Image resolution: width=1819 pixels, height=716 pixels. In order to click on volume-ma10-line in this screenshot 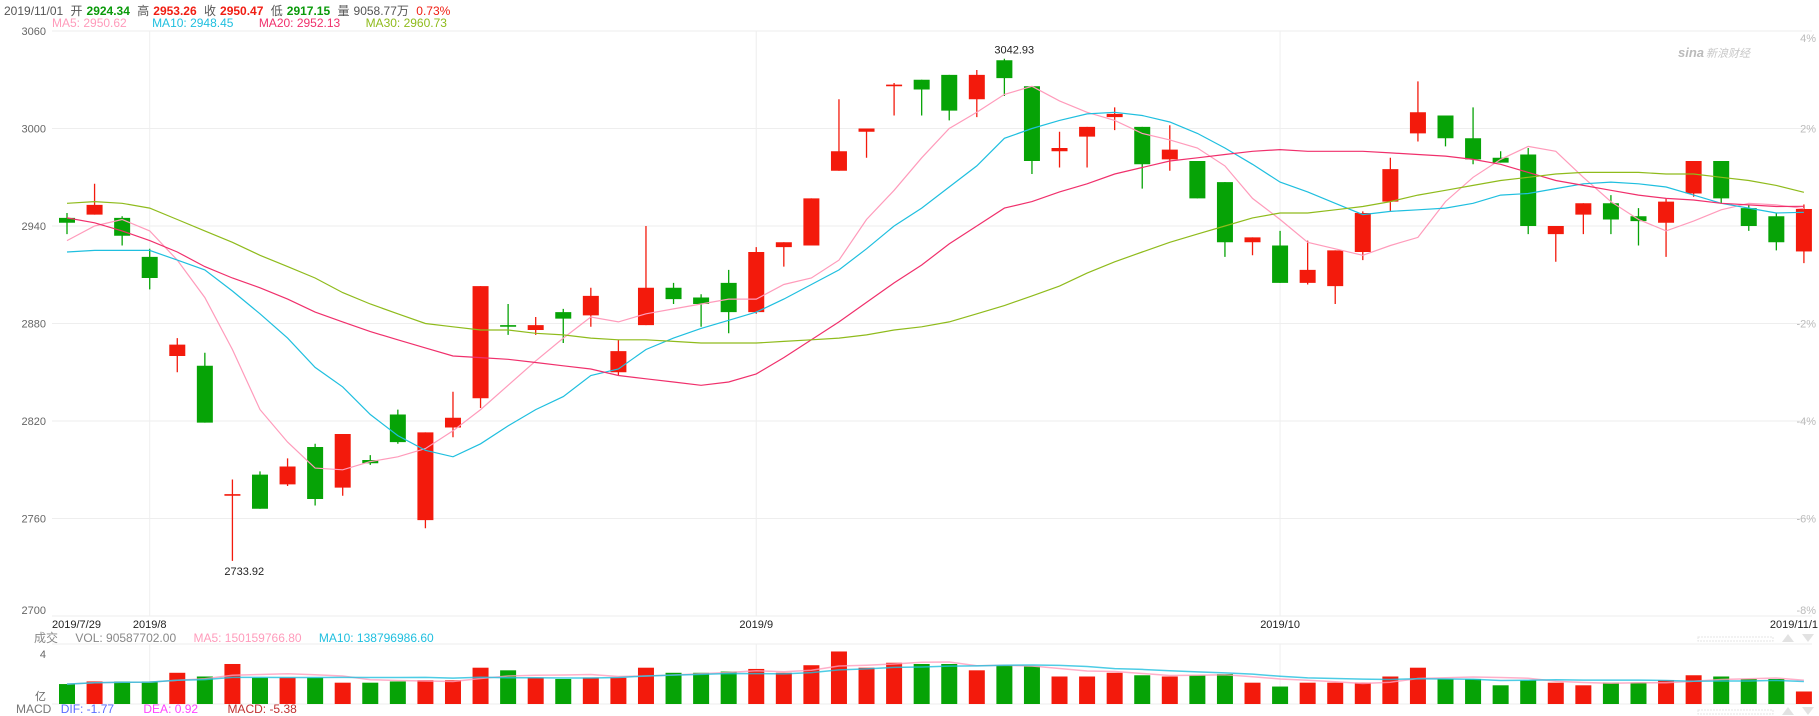, I will do `click(935, 674)`.